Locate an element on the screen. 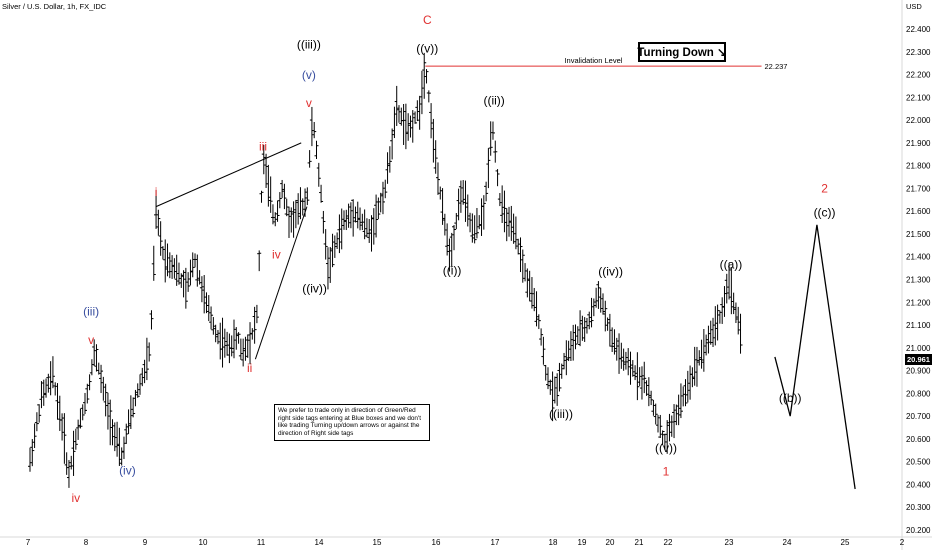 Image resolution: width=932 pixels, height=555 pixels. projection-path is located at coordinates (815, 357).